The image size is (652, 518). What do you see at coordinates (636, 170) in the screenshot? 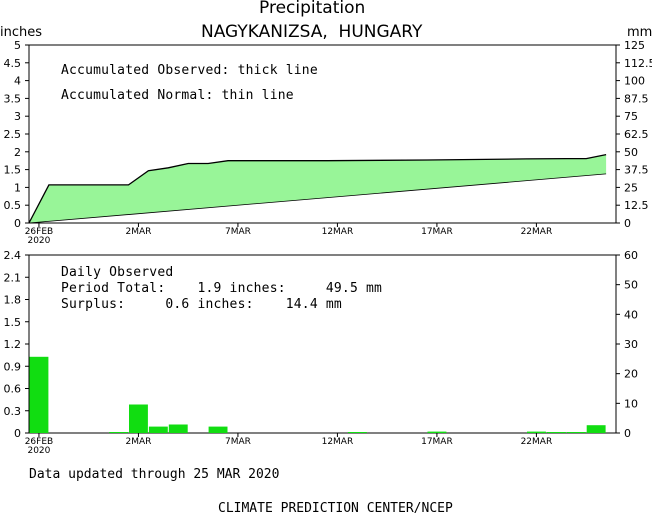
I see `accum-right-tick-label: 37.5` at bounding box center [636, 170].